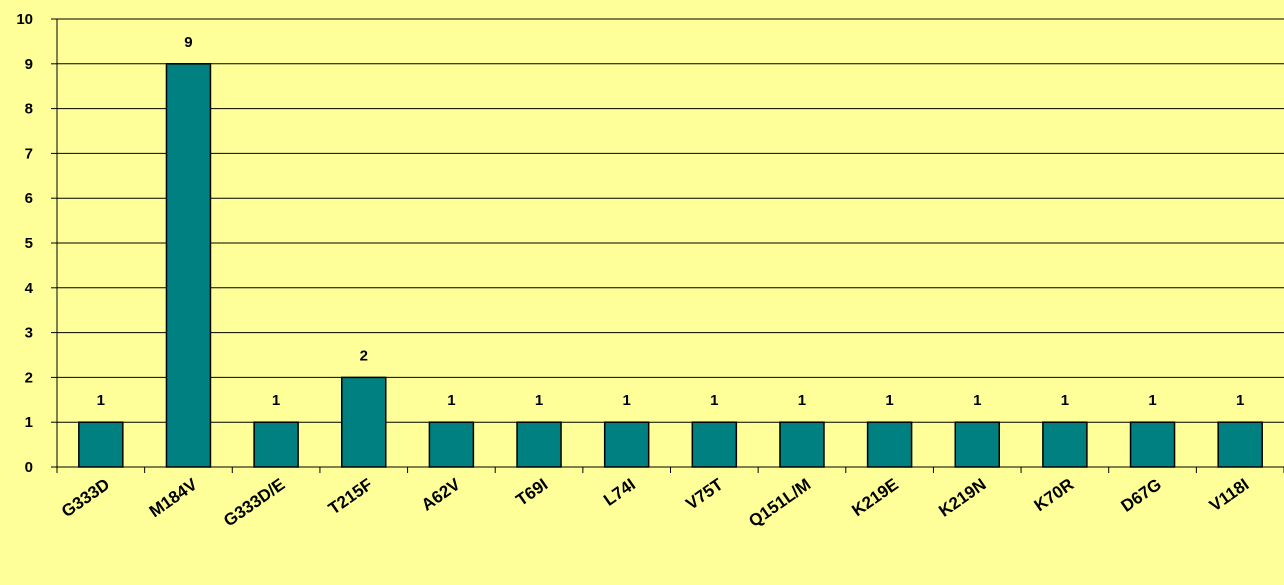  What do you see at coordinates (441, 494) in the screenshot?
I see `x-tick-label: A62V` at bounding box center [441, 494].